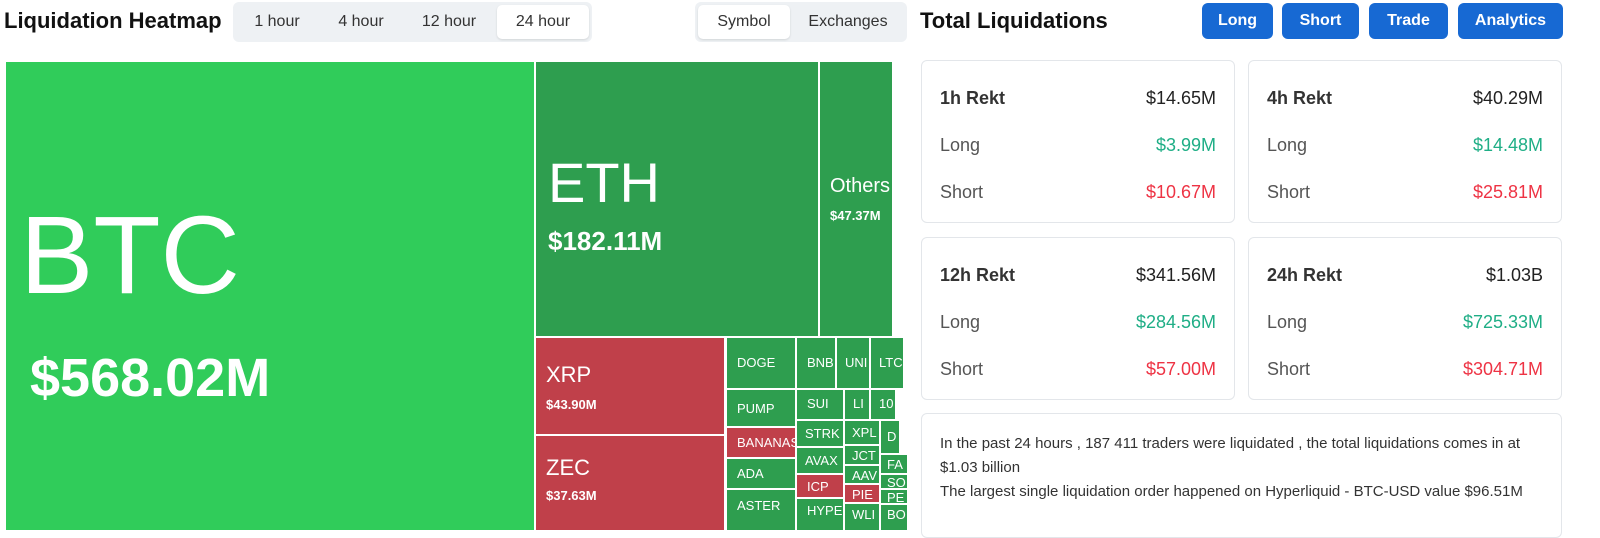  Describe the element at coordinates (150, 378) in the screenshot. I see `cell-value: $568.02M` at that location.